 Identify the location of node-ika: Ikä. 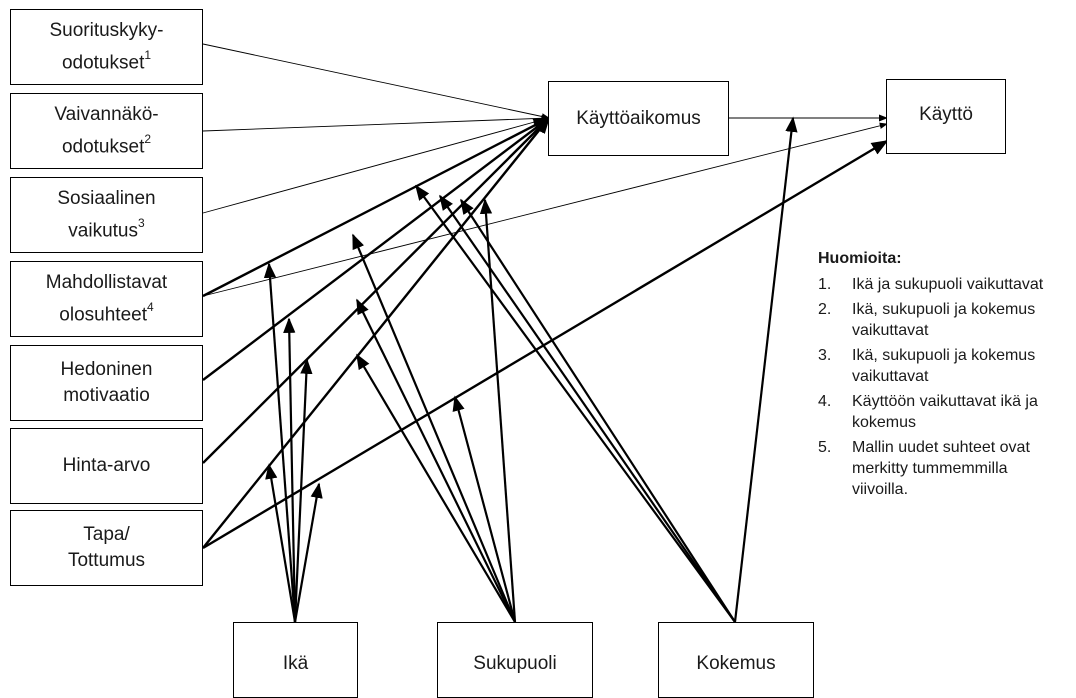
(295, 660).